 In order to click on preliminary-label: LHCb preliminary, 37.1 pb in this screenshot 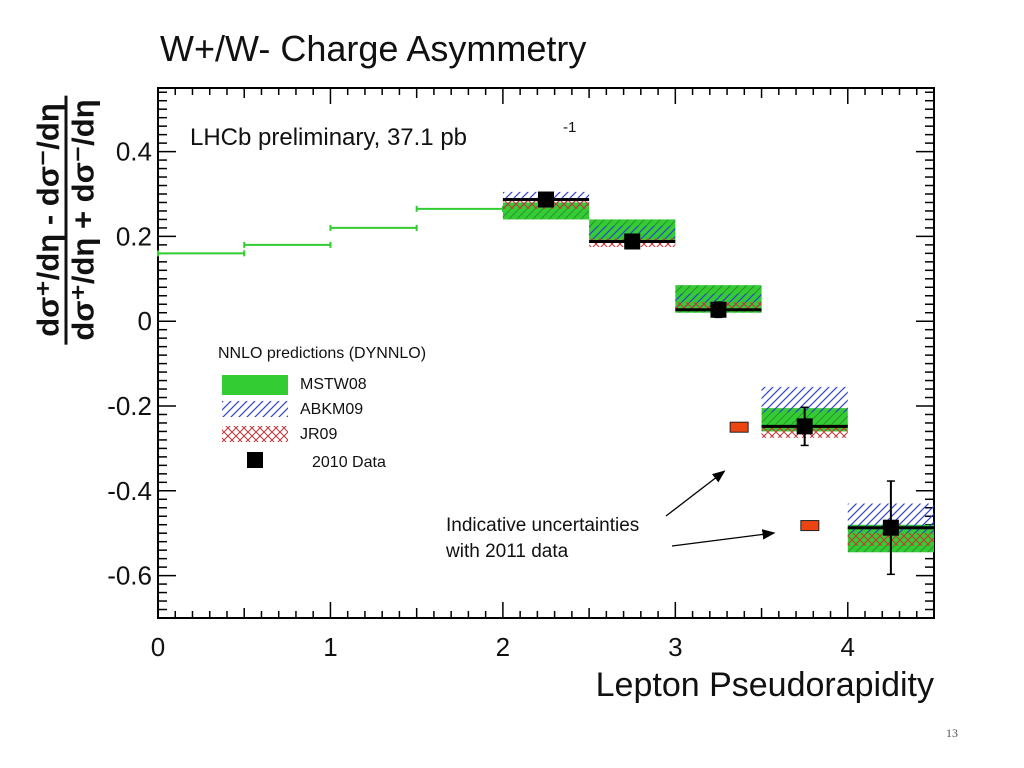, I will do `click(328, 137)`.